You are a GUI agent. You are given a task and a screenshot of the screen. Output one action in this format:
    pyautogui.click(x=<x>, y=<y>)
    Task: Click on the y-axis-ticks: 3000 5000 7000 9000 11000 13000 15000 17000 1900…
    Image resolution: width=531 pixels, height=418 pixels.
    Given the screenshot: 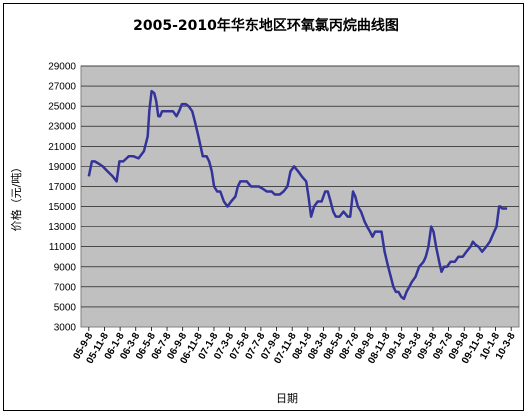 What is the action you would take?
    pyautogui.click(x=62, y=198)
    